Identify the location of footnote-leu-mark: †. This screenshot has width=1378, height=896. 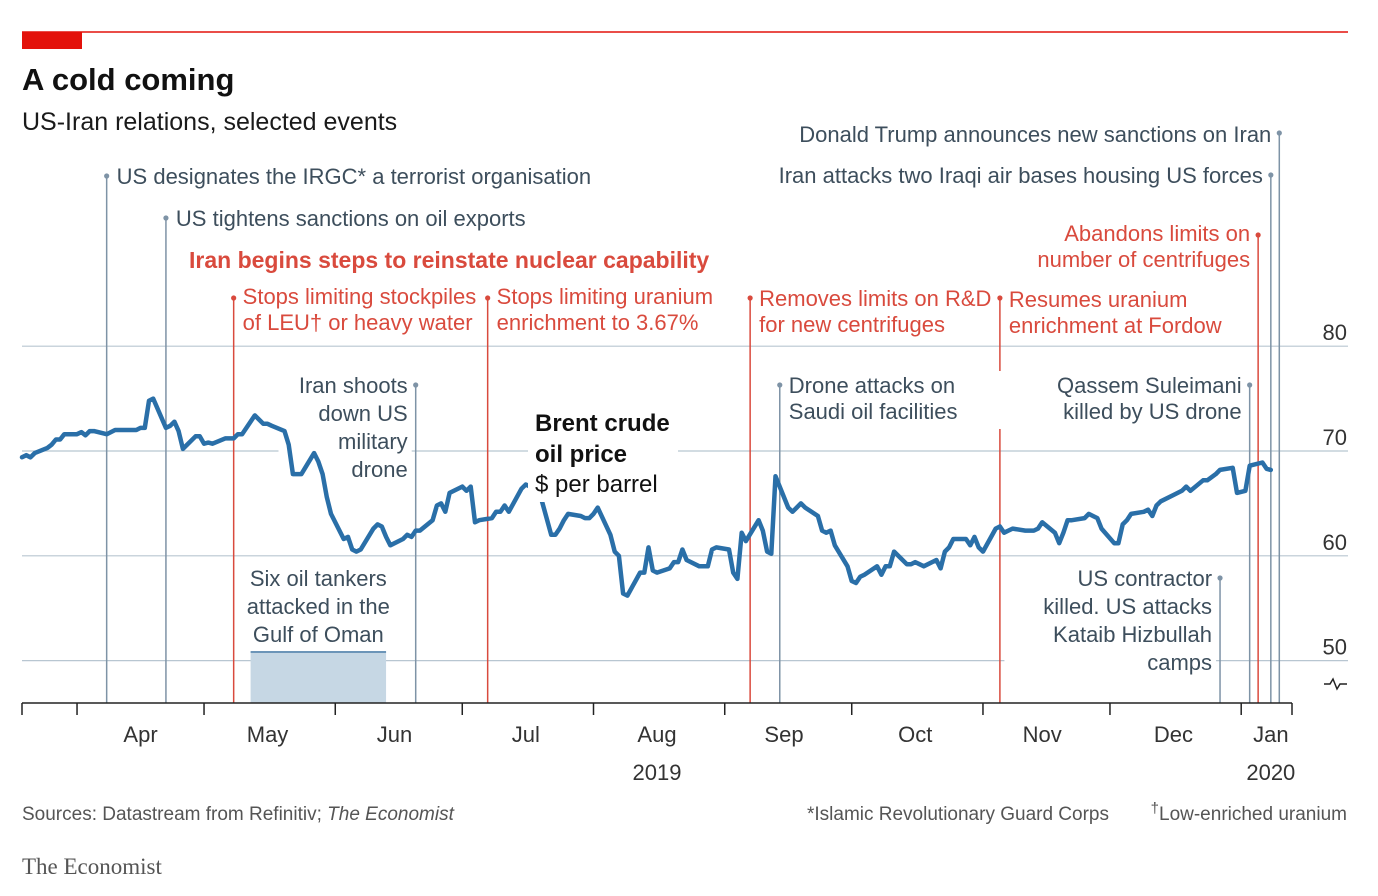
(1155, 808).